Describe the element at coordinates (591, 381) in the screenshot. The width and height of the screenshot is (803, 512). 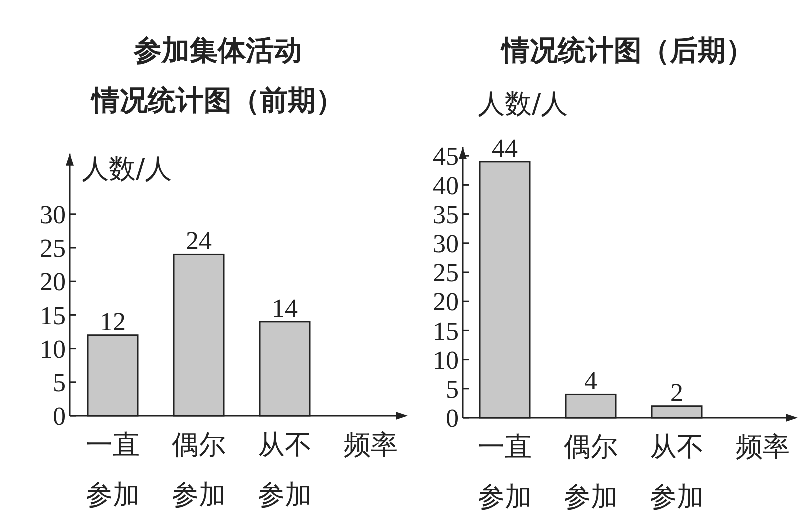
I see `data-label: 4` at that location.